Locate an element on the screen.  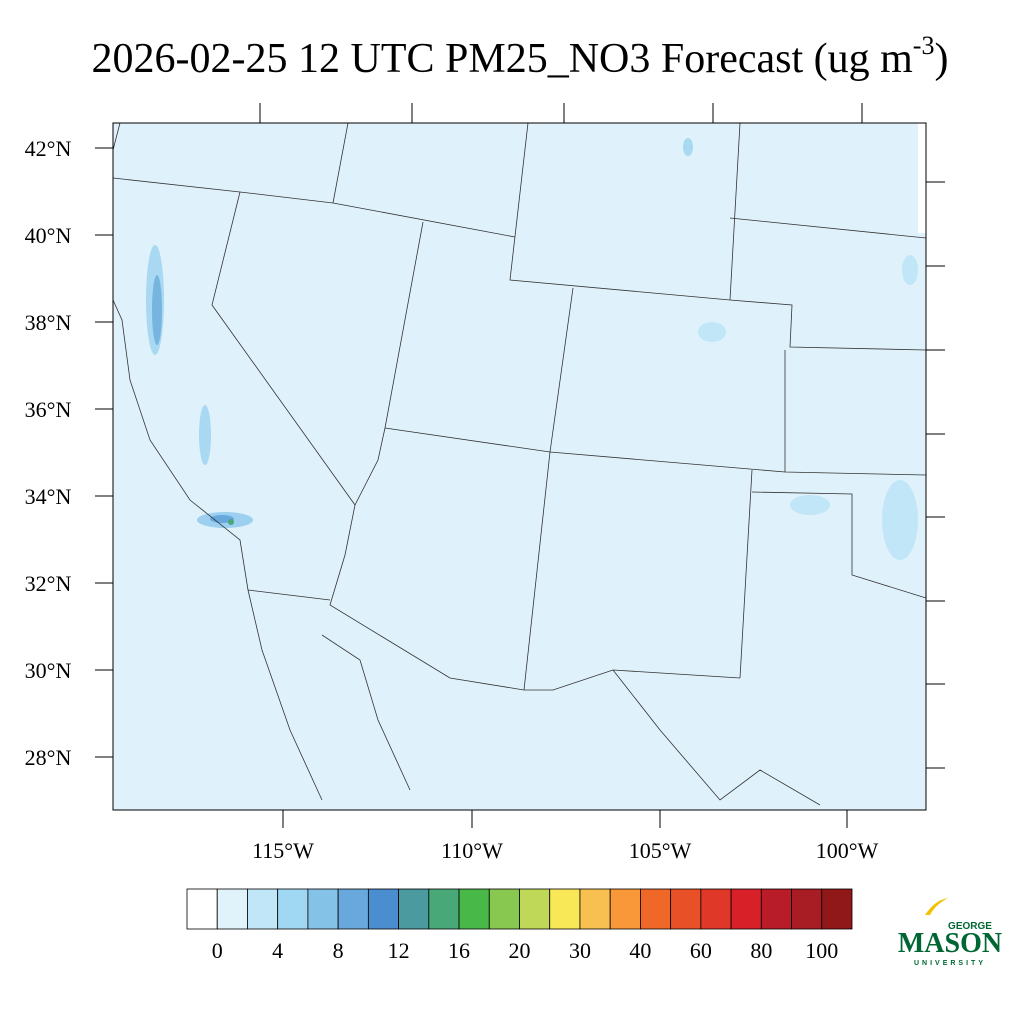
colorbar-label: 20 is located at coordinates (520, 950).